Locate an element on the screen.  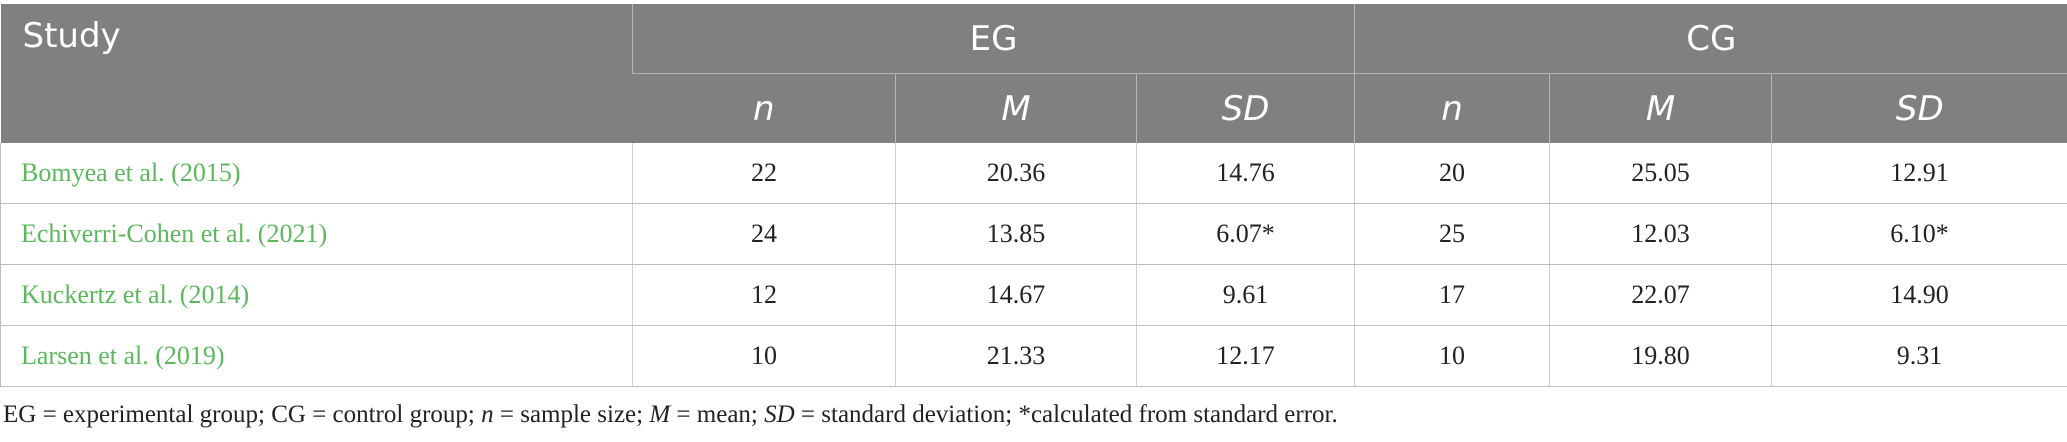
eg-sd-cell: 6.07* is located at coordinates (1245, 234).